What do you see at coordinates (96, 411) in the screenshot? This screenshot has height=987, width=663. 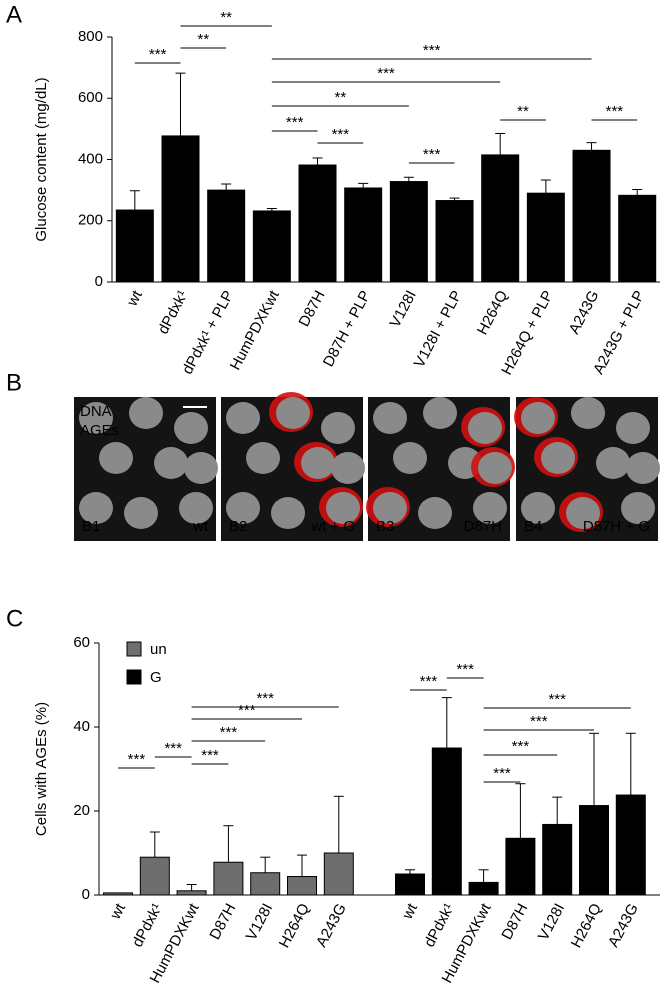 I see `channel-label: DNA` at bounding box center [96, 411].